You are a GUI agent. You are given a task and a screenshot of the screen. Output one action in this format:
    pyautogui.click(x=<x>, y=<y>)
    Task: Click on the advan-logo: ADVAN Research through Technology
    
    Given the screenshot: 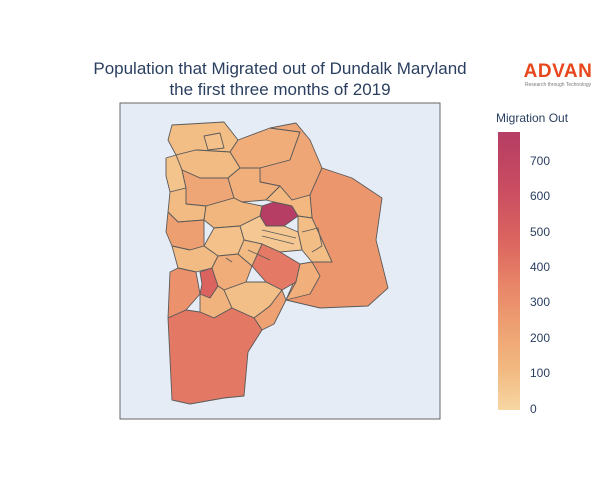 What is the action you would take?
    pyautogui.click(x=558, y=75)
    